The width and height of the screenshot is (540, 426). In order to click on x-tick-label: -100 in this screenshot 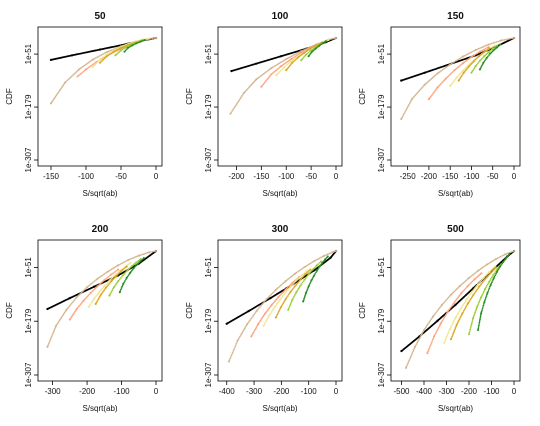, I will do `click(286, 176)`.